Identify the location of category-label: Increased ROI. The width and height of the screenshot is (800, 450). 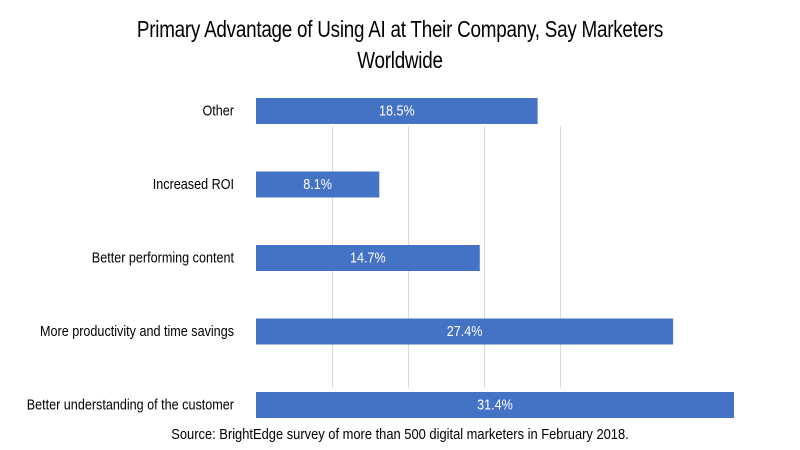
(193, 184).